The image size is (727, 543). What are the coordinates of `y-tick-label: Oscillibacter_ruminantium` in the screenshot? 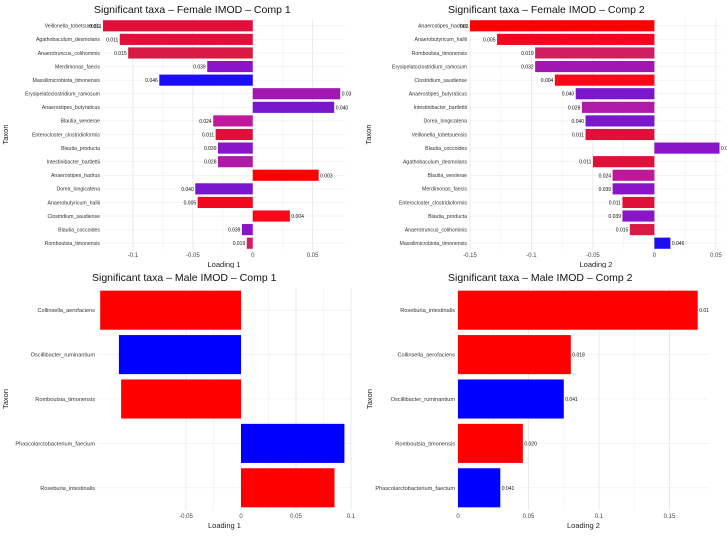 It's located at (63, 356).